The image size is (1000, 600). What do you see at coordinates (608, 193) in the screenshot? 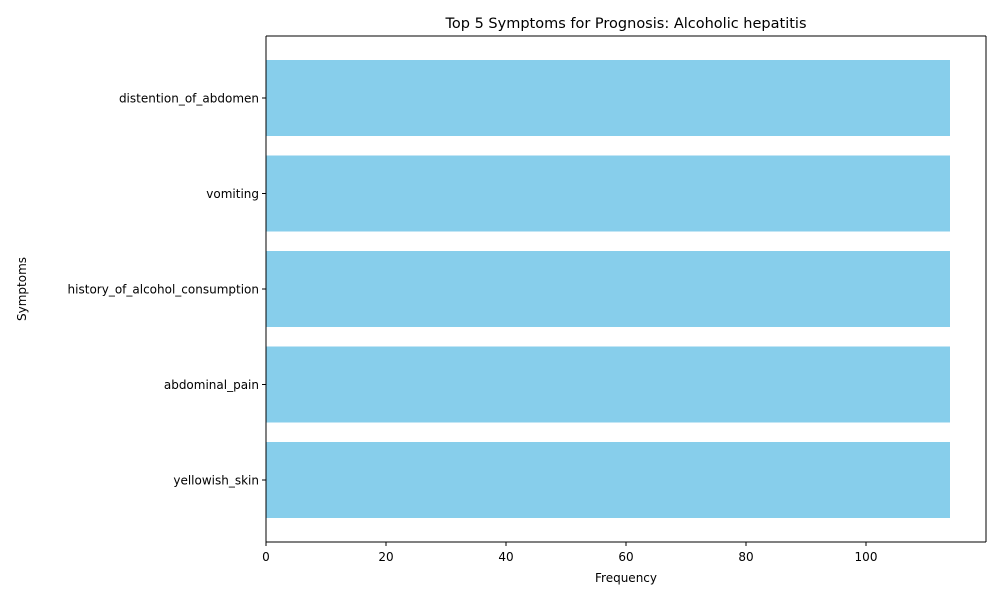
I see `bar-vomiting` at bounding box center [608, 193].